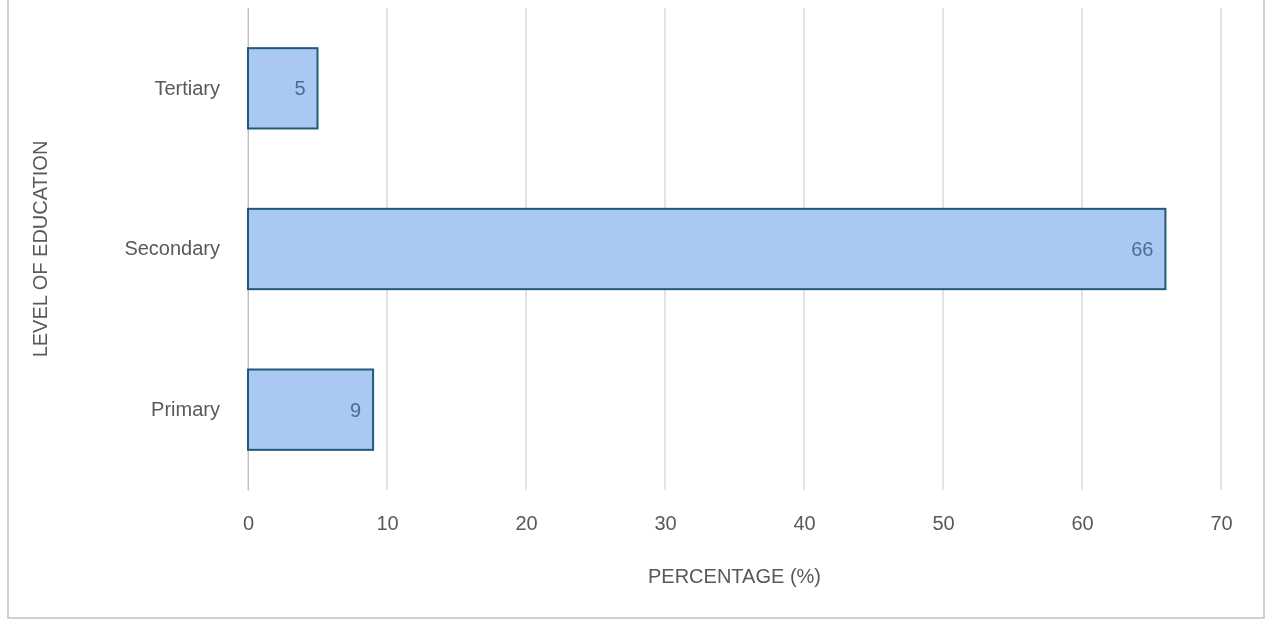 The height and width of the screenshot is (627, 1274). I want to click on y-tick-label: Secondary, so click(172, 248).